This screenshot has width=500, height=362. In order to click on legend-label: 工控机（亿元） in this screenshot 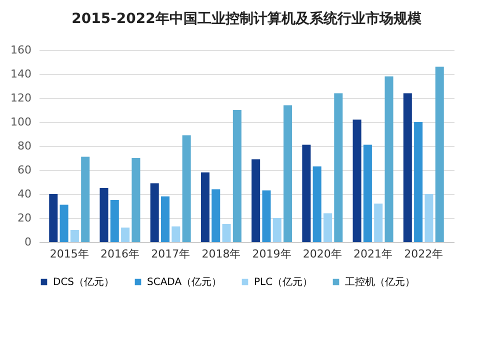, I will do `click(380, 282)`.